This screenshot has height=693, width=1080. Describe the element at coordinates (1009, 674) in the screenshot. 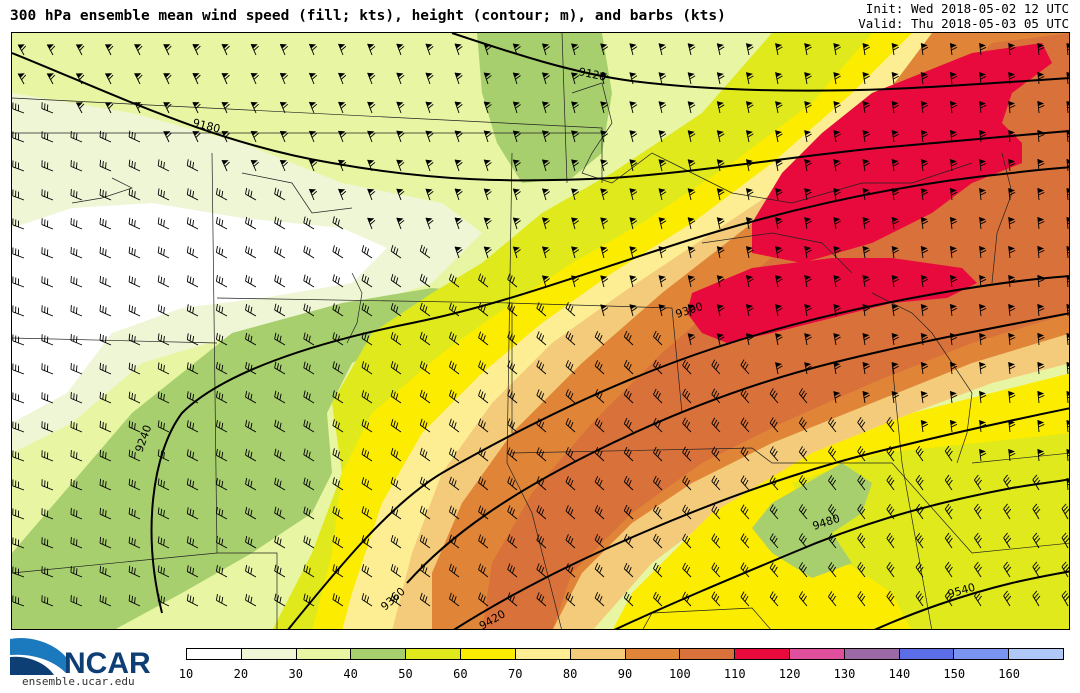

I see `colorbar-tick-label: 160` at that location.